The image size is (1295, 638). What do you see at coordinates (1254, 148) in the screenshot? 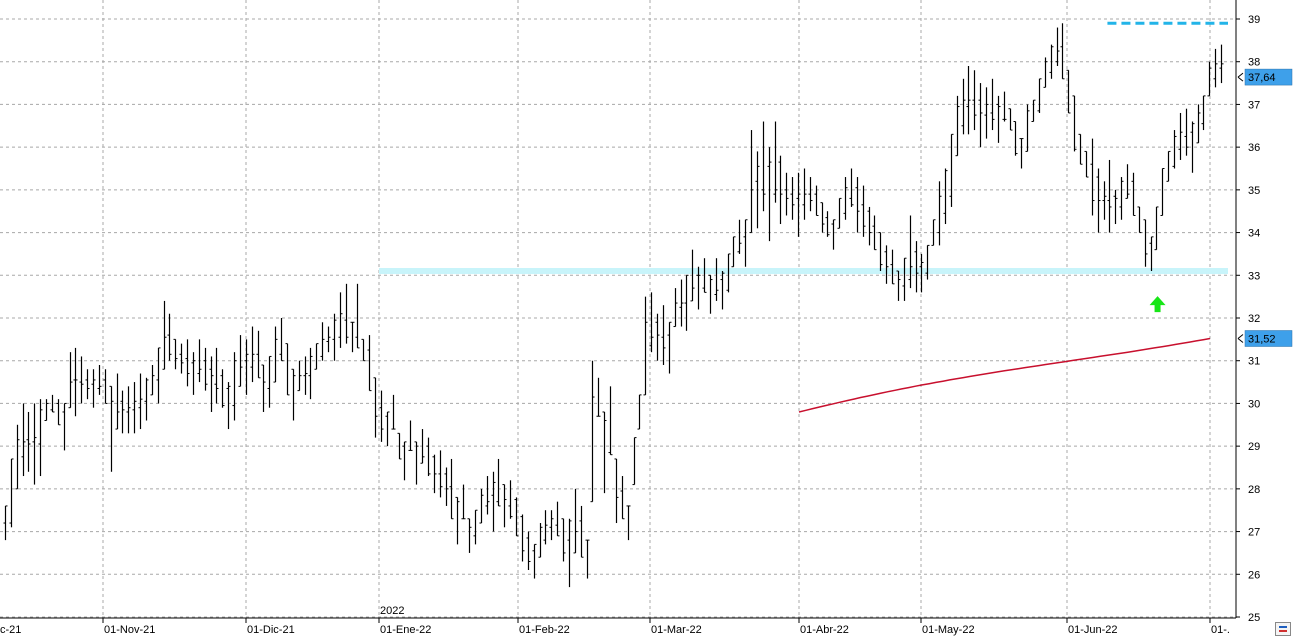
I see `y-tick-label: 36` at bounding box center [1254, 148].